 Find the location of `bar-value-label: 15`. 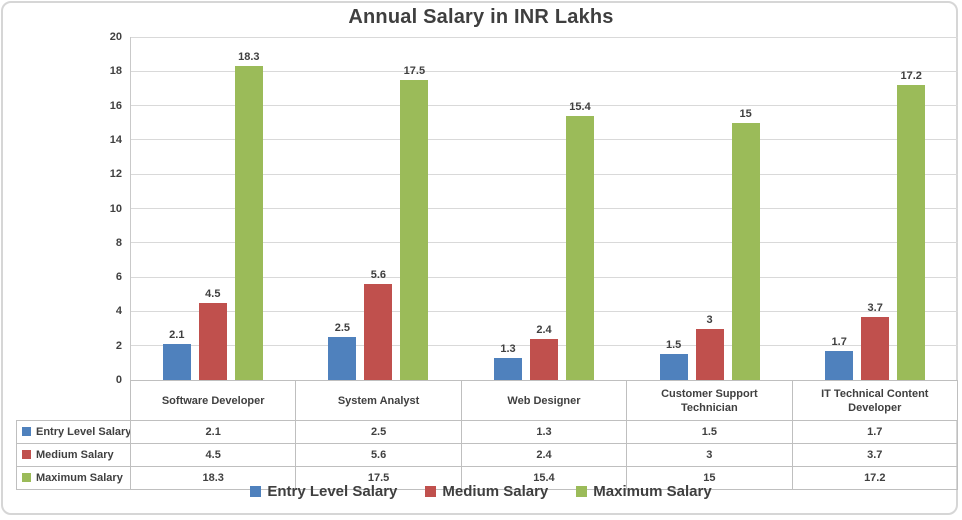

bar-value-label: 15 is located at coordinates (745, 113).